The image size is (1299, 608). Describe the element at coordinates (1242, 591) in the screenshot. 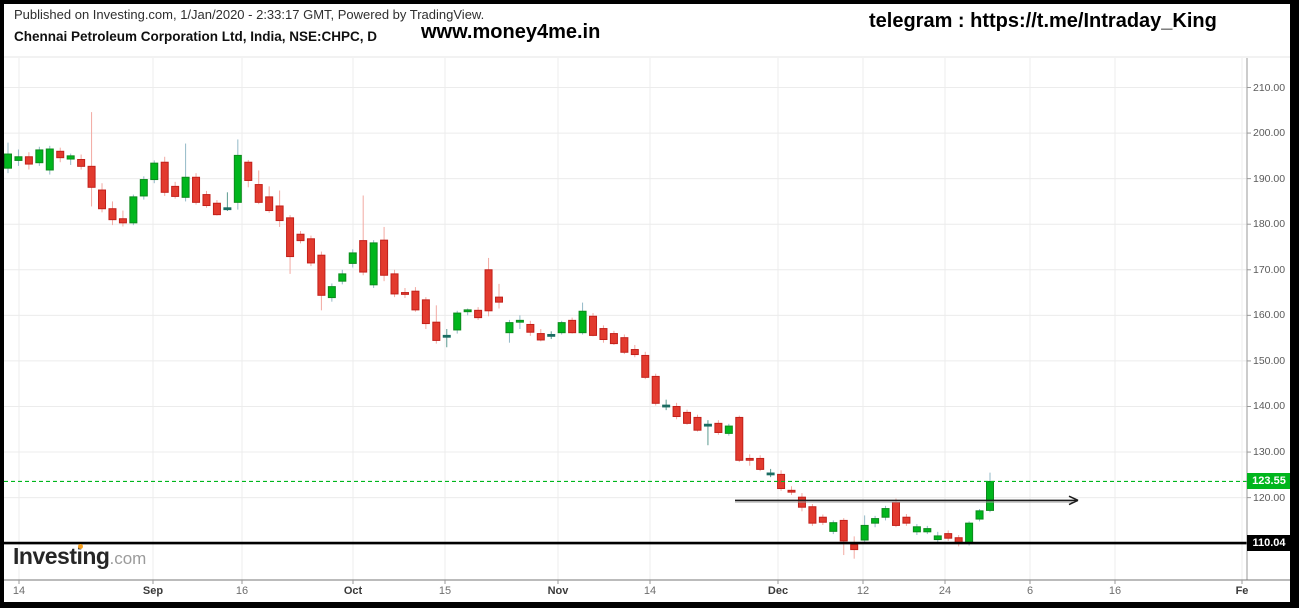

I see `date-axis-label: Fe` at that location.